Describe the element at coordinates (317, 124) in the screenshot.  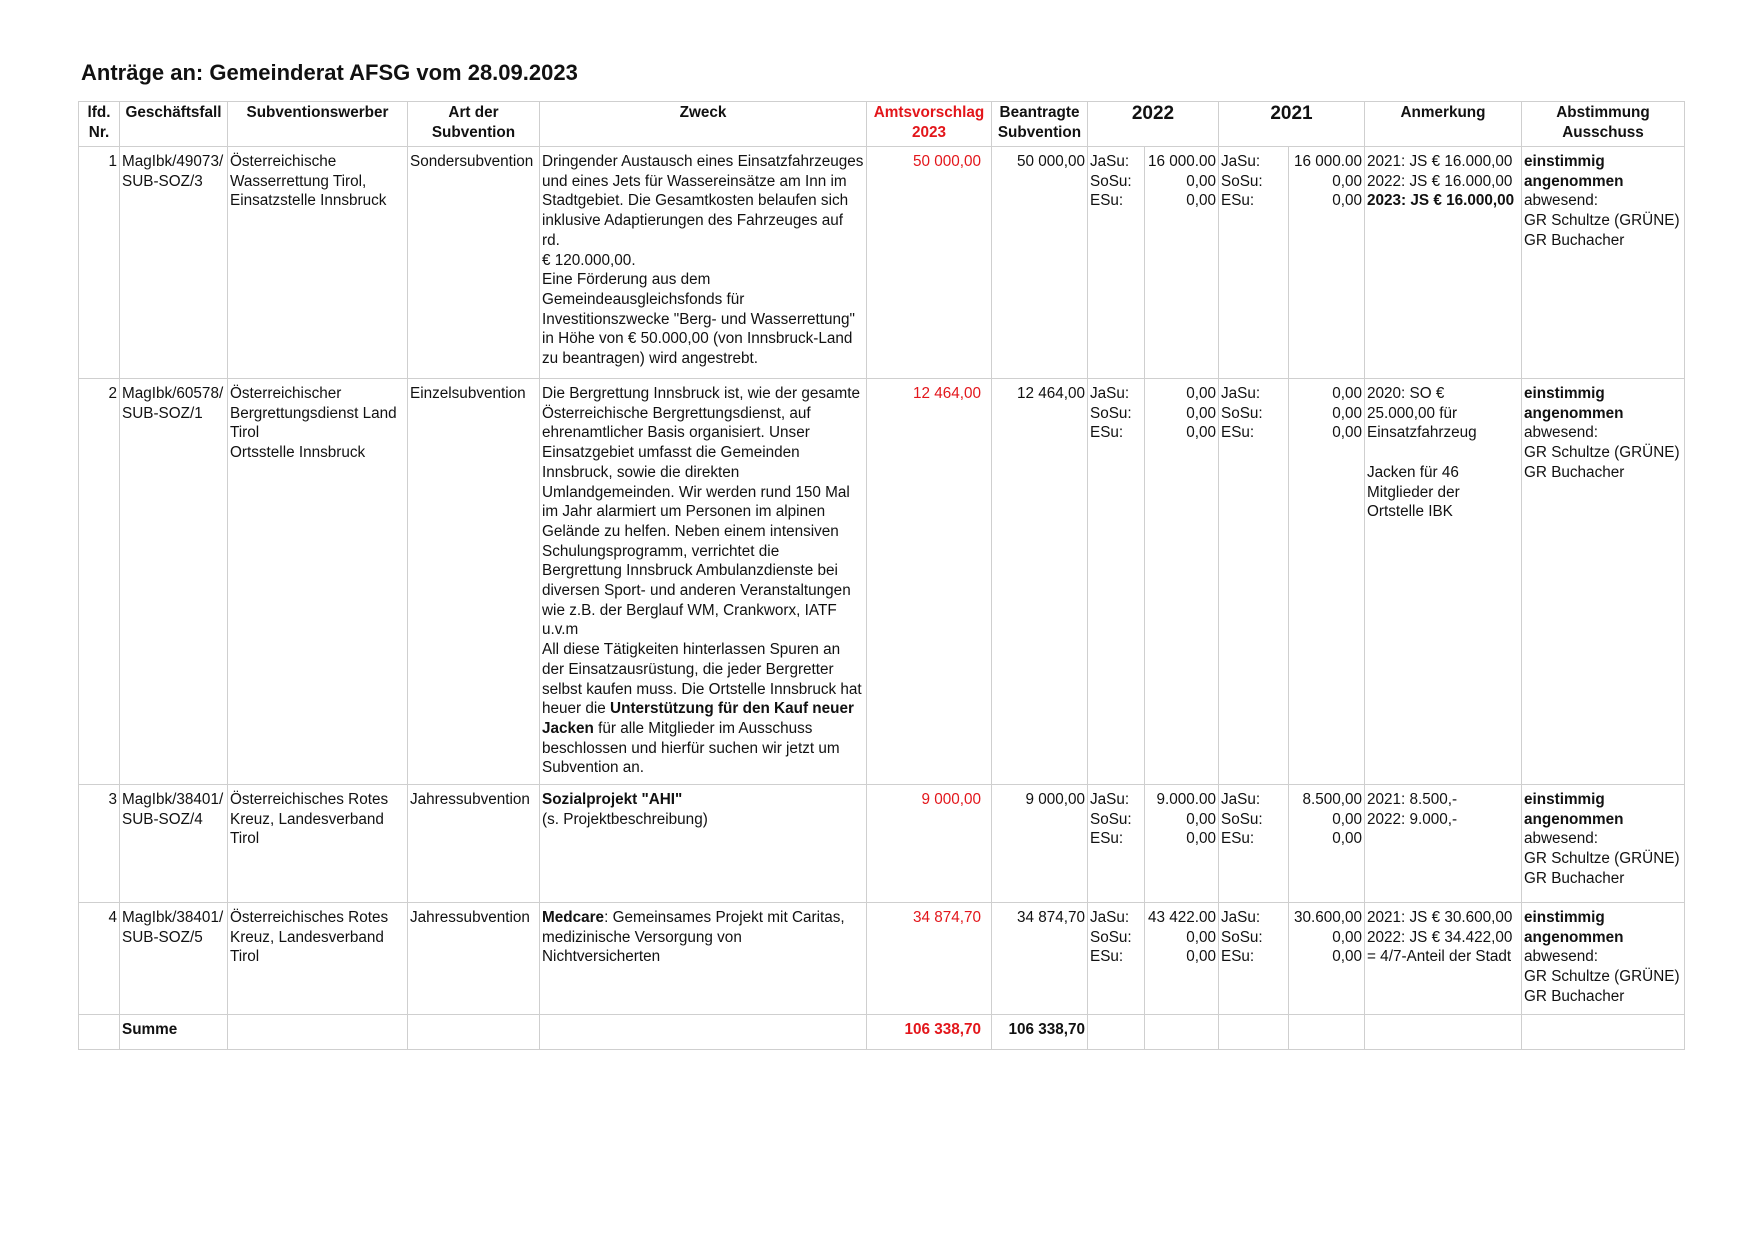
I see `header-subventionswerber: Subventionswerber` at that location.